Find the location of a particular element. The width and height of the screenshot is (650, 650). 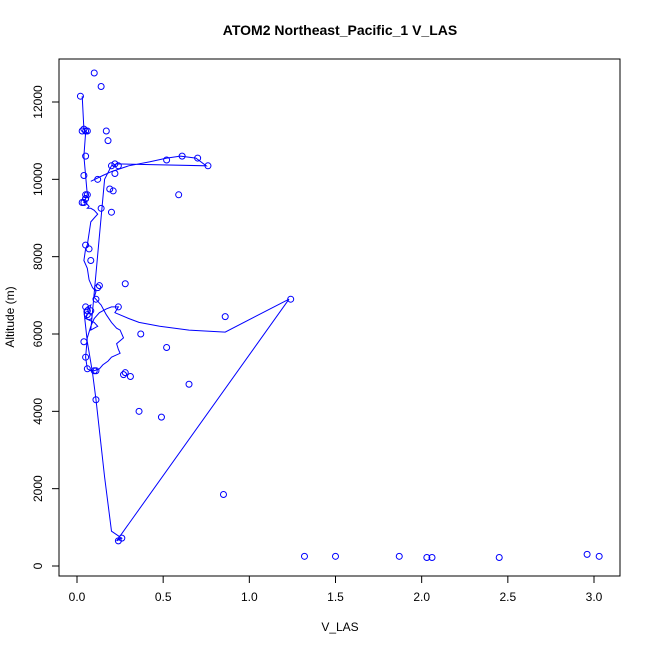

x-tick-label: 1.5 is located at coordinates (335, 597).